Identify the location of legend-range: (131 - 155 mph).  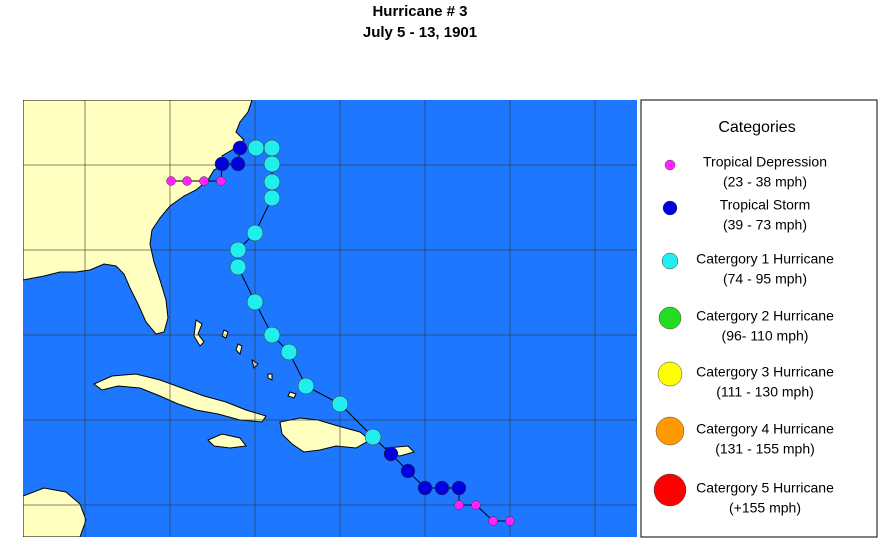
(765, 449).